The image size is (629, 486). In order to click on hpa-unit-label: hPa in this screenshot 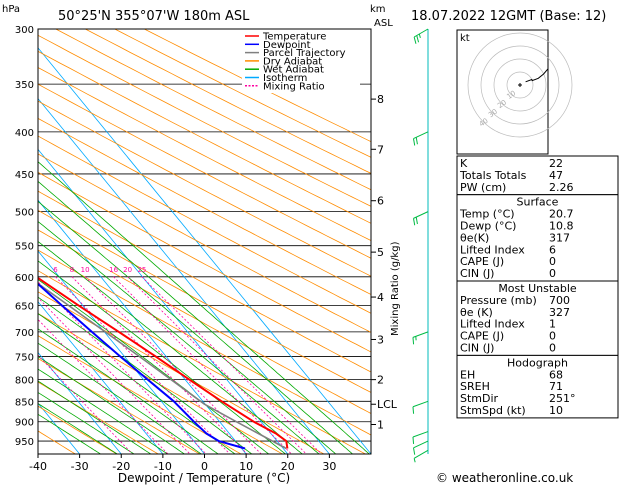, I will do `click(11, 9)`.